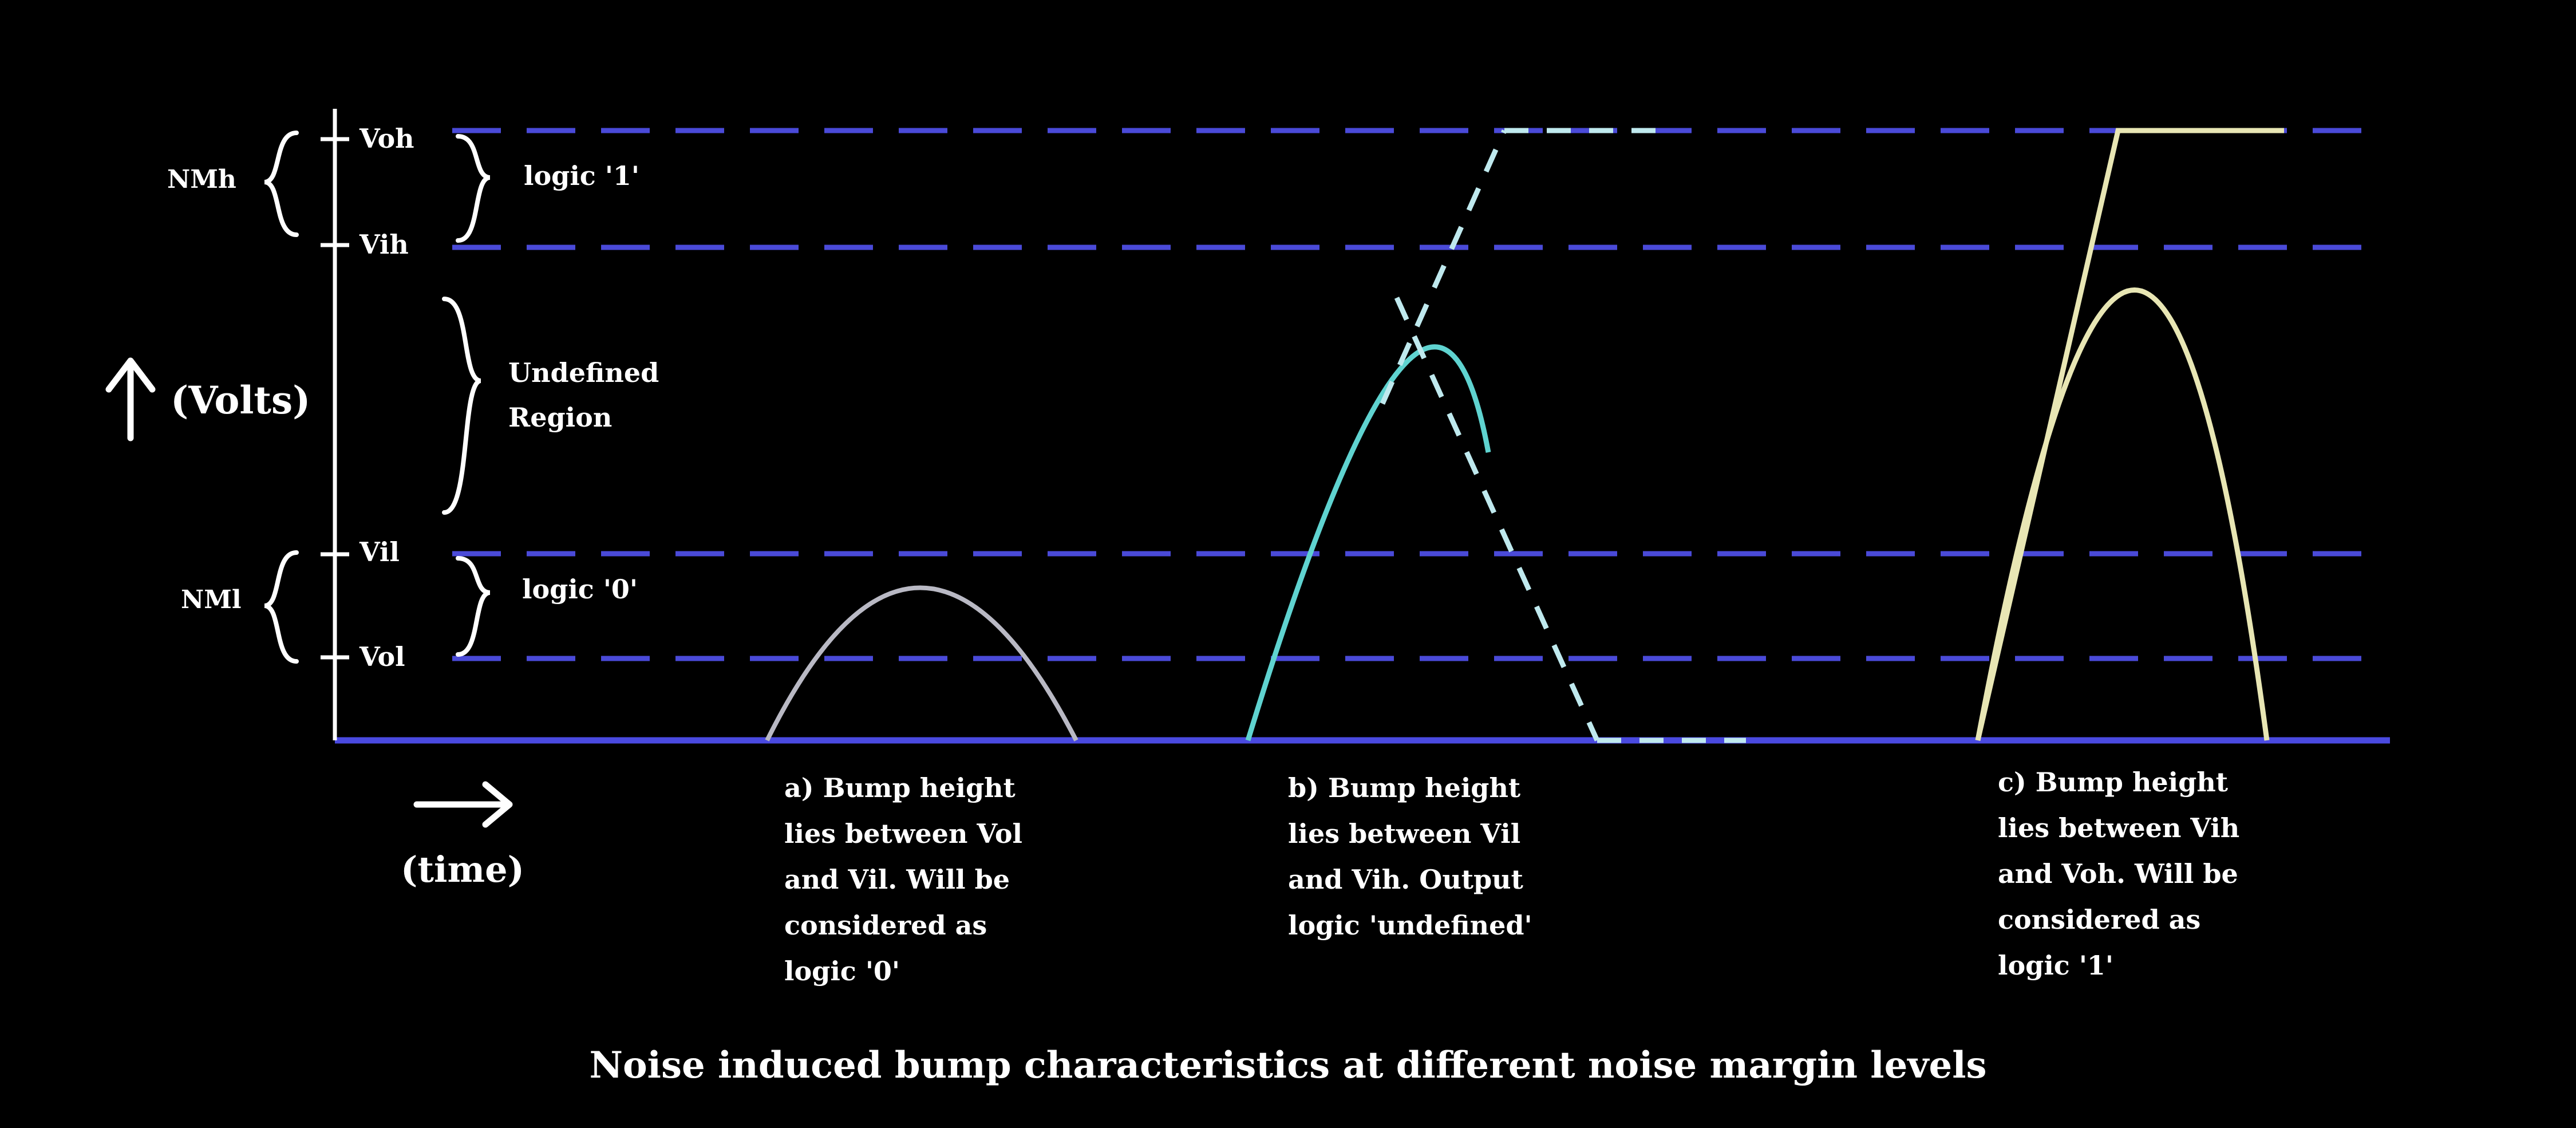 Image resolution: width=2576 pixels, height=1128 pixels. I want to click on caption-b-line: lies between Vil, so click(1404, 833).